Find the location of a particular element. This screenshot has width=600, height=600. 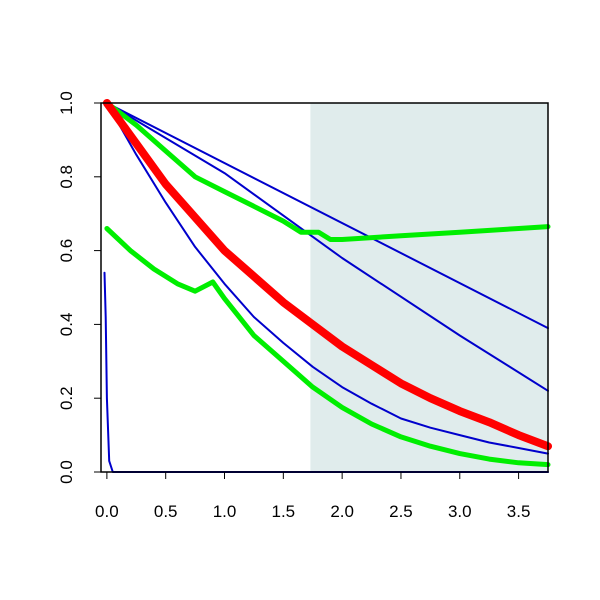

x-tick-label: 2.5 is located at coordinates (401, 511).